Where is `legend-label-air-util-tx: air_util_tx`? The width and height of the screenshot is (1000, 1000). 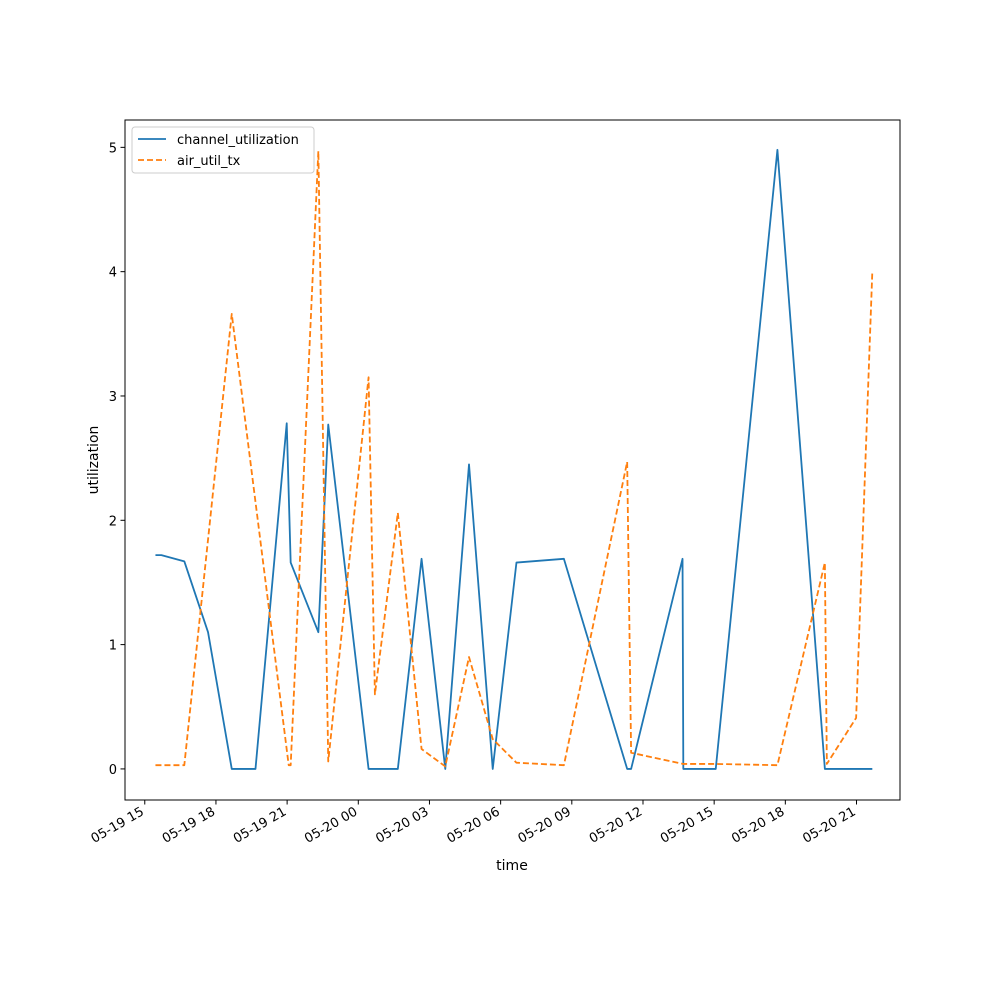
legend-label-air-util-tx: air_util_tx is located at coordinates (209, 161).